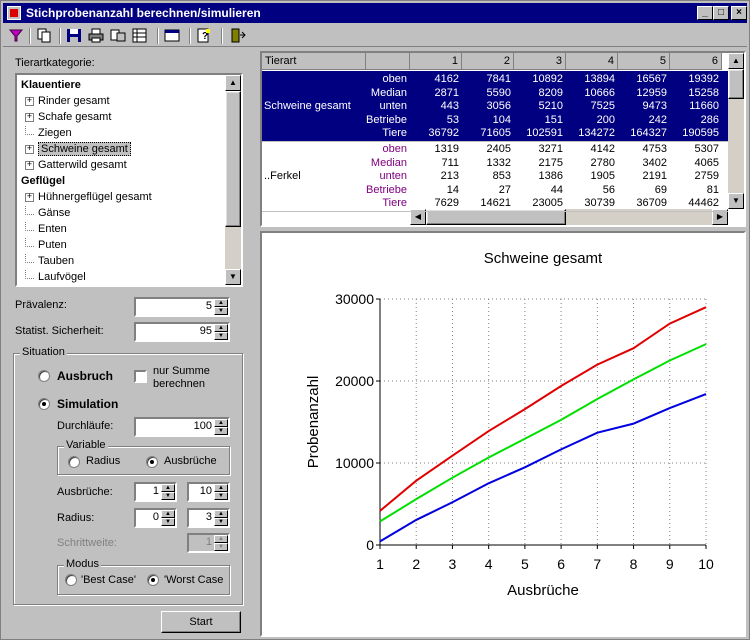 The width and height of the screenshot is (750, 640). I want to click on grid-column-header: 2, so click(488, 61).